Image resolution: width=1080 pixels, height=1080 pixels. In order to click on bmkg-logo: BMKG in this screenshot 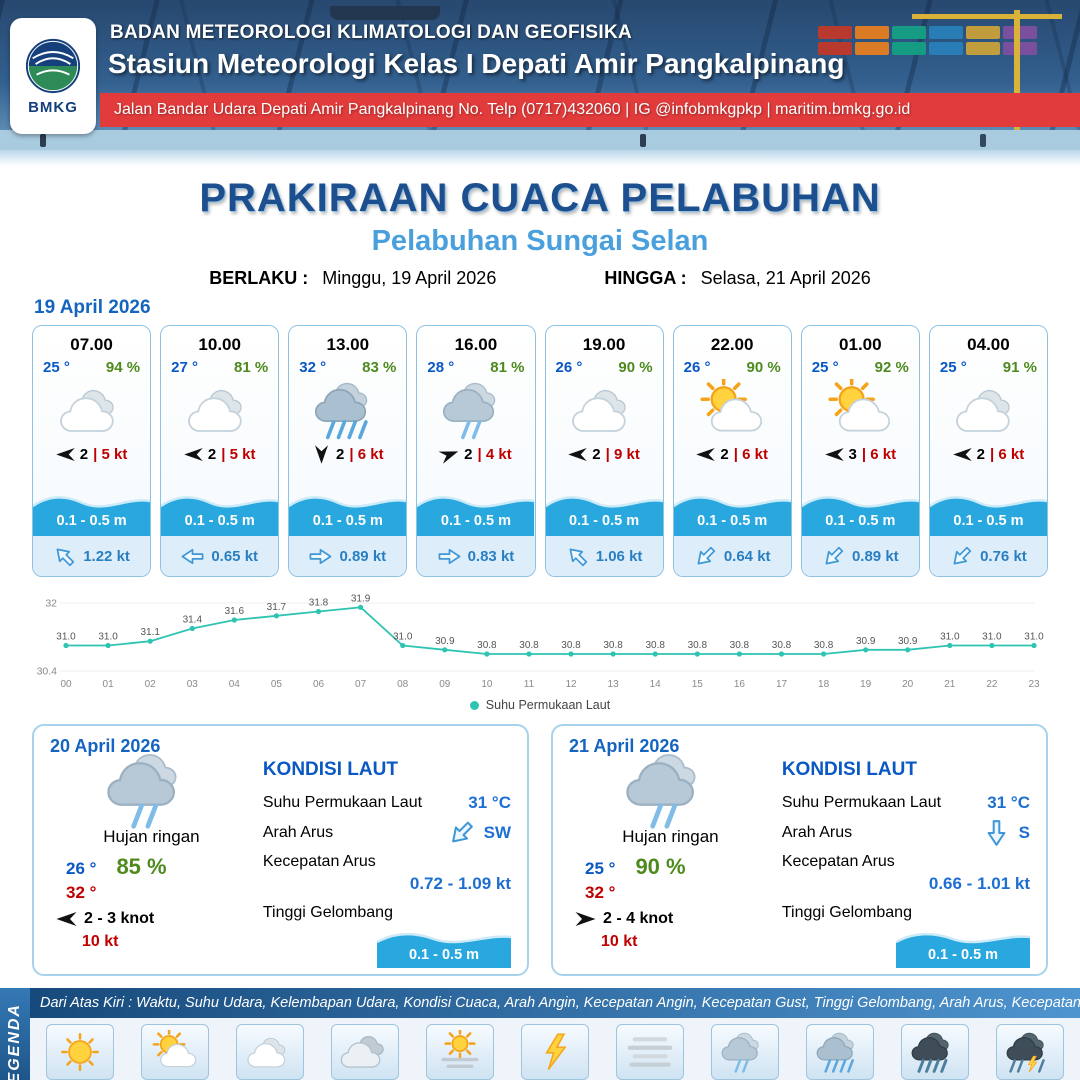, I will do `click(53, 76)`.